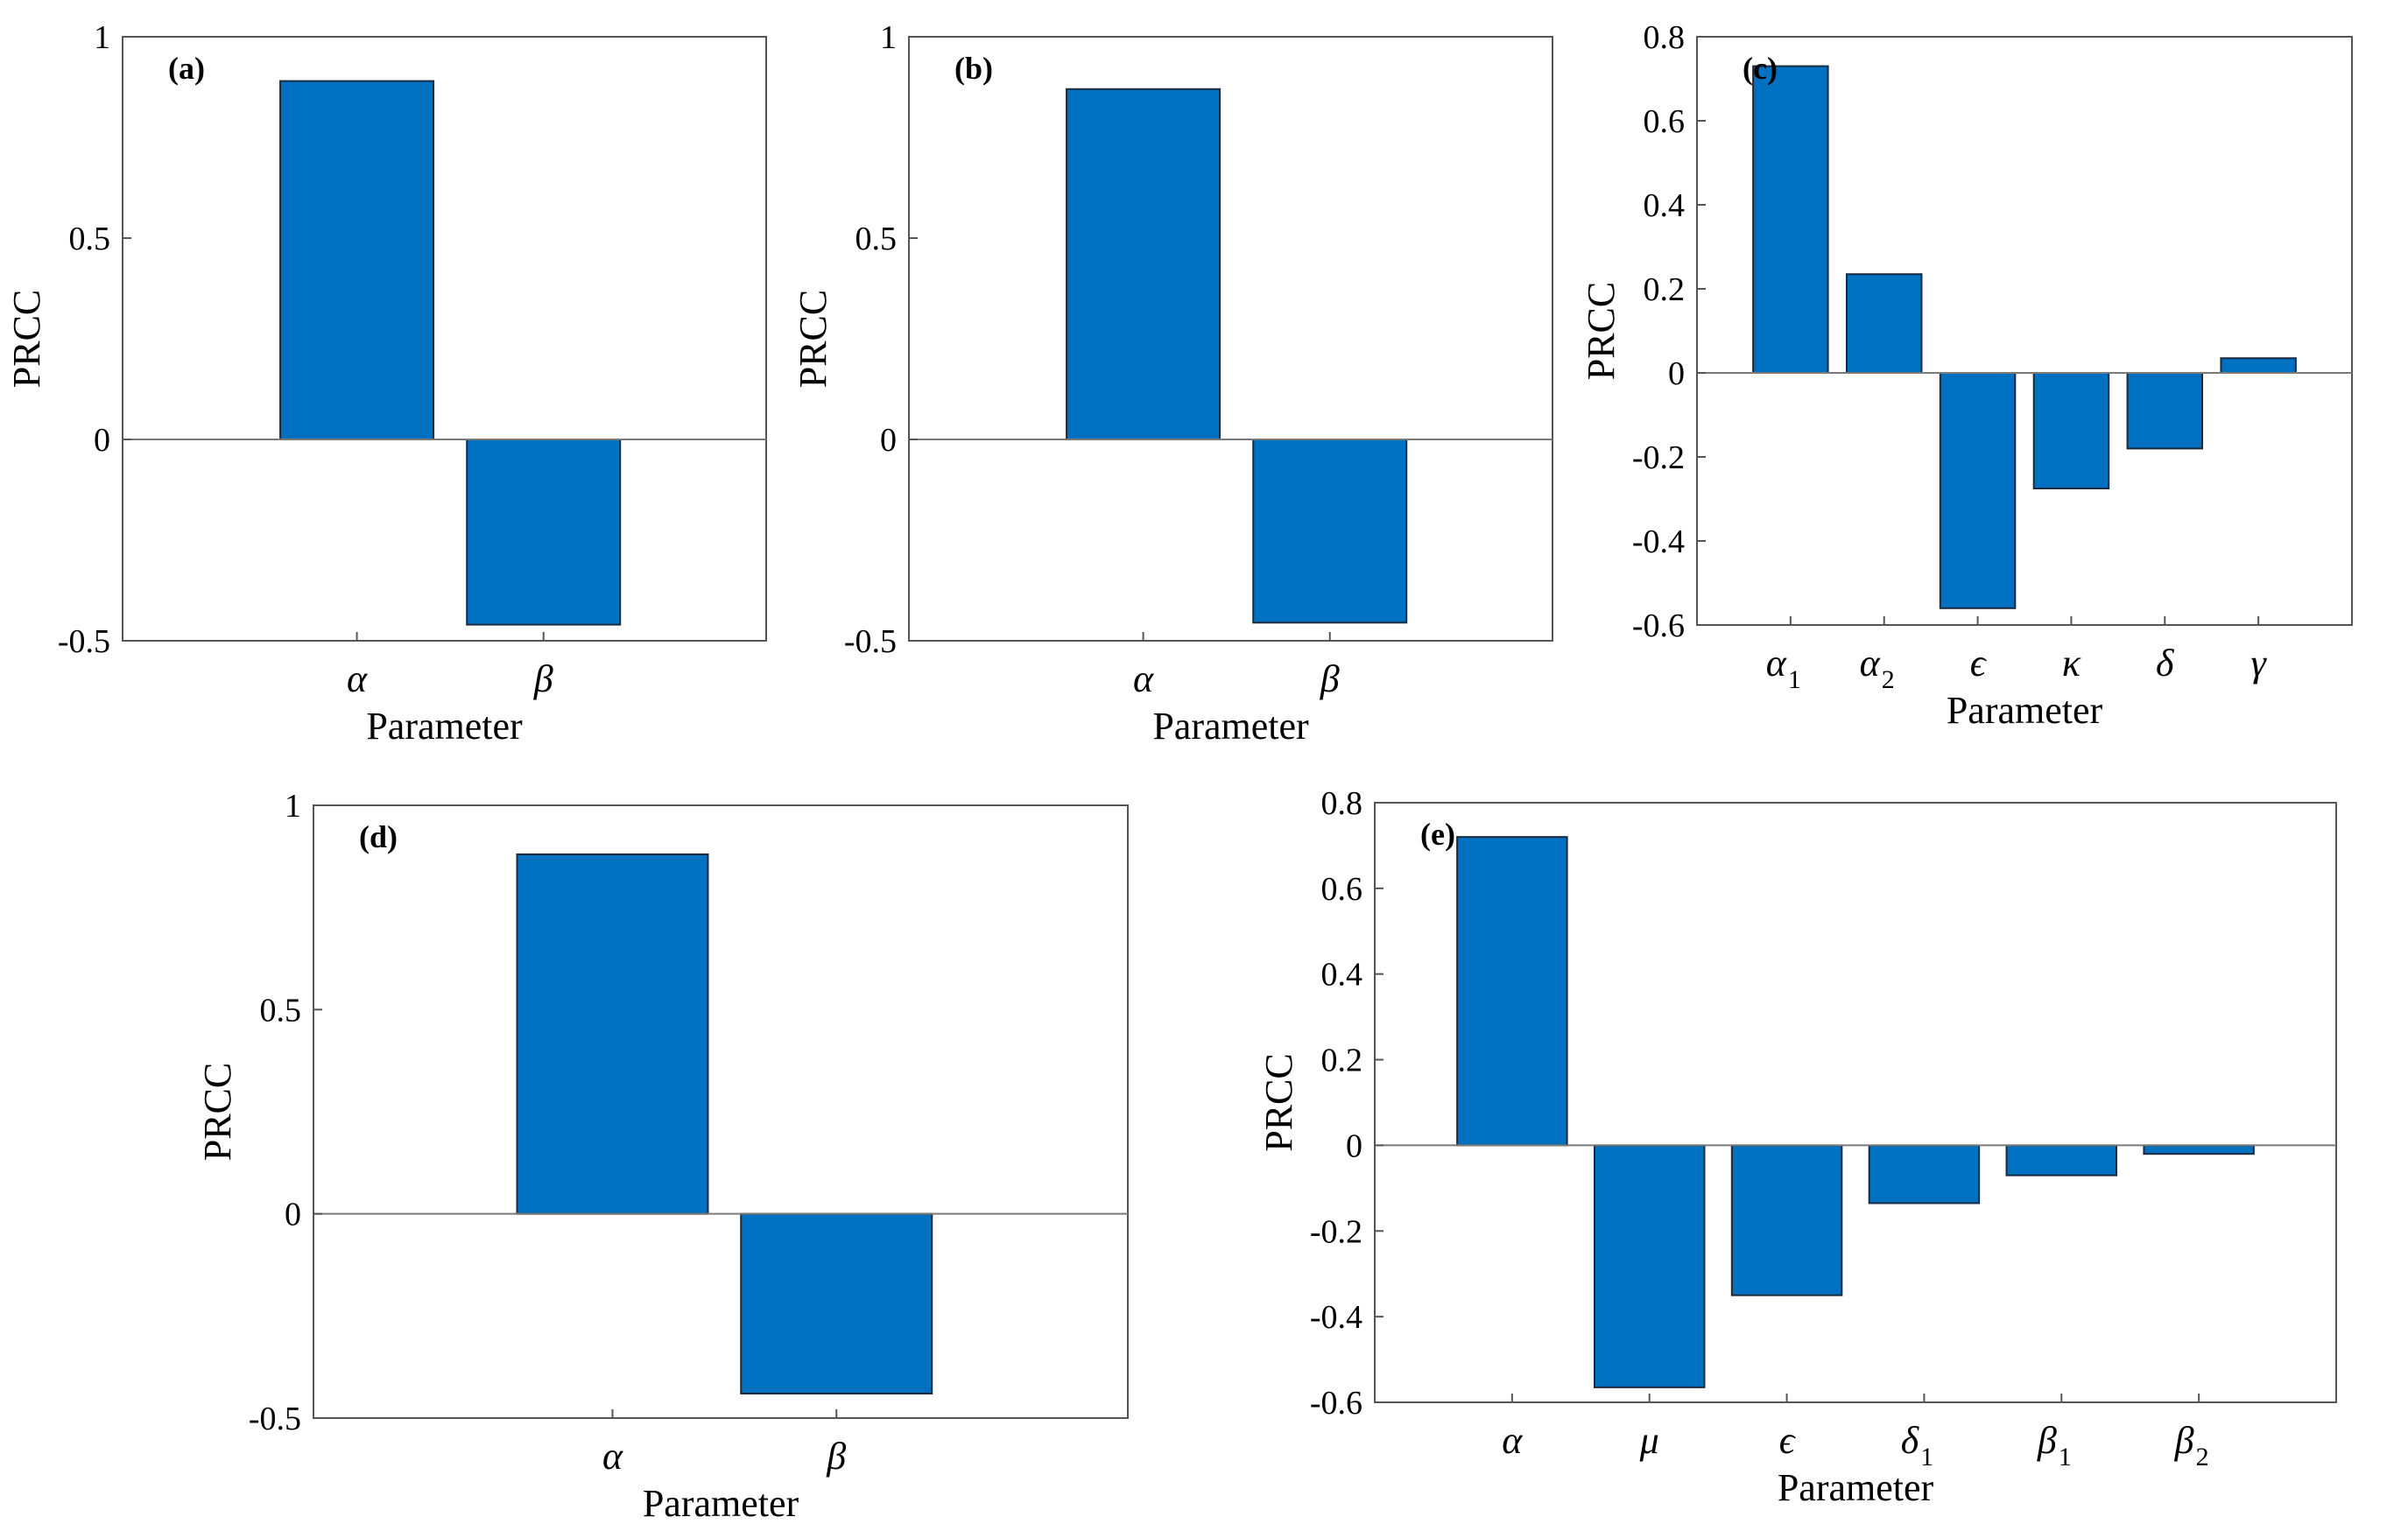 This screenshot has height=1538, width=2408. I want to click on x-category-label: β1, so click(2054, 1445).